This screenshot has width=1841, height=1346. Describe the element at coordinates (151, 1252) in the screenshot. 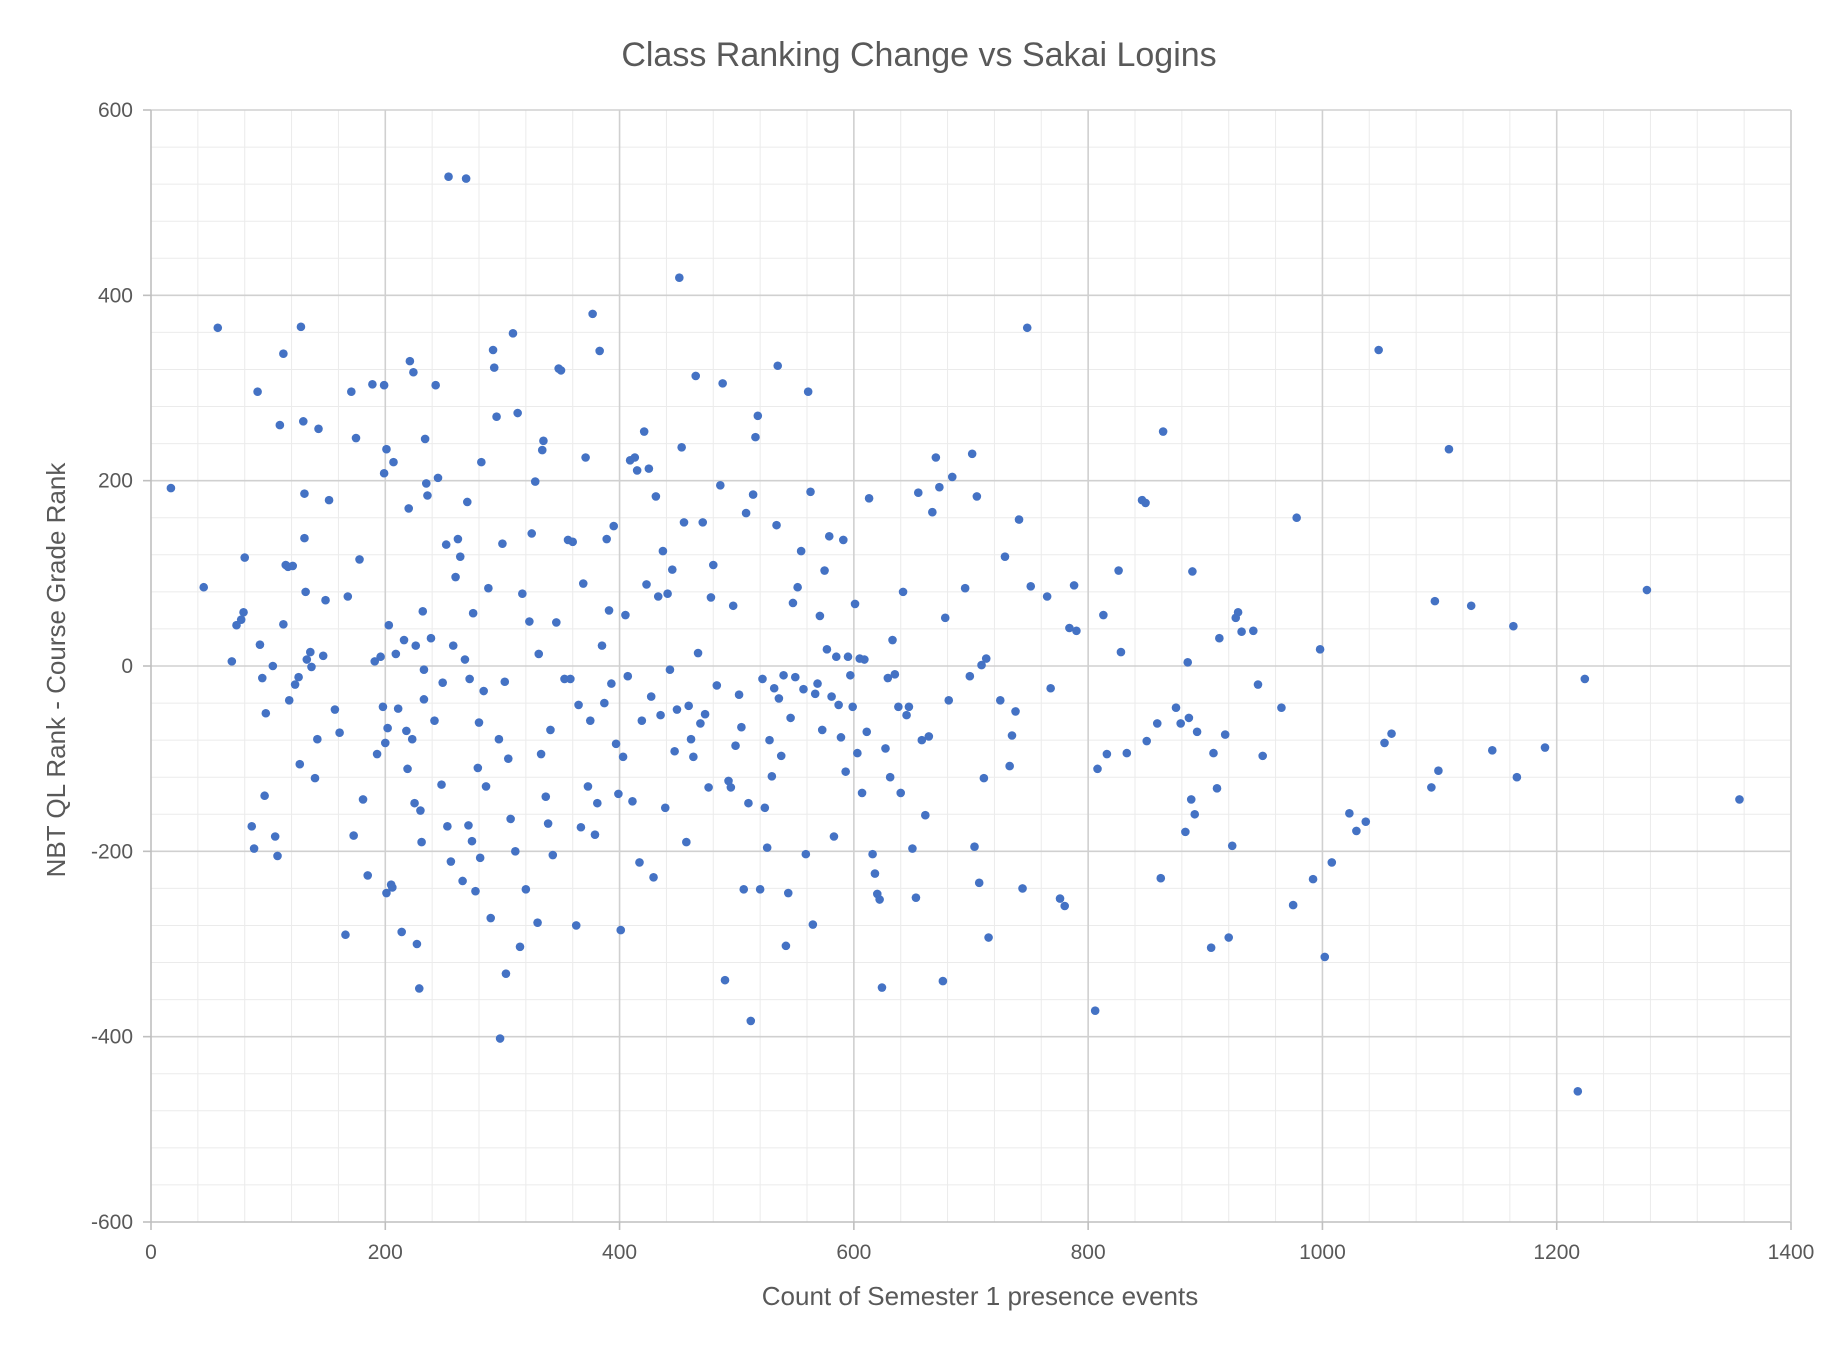

I see `x-tick-label: 0` at that location.